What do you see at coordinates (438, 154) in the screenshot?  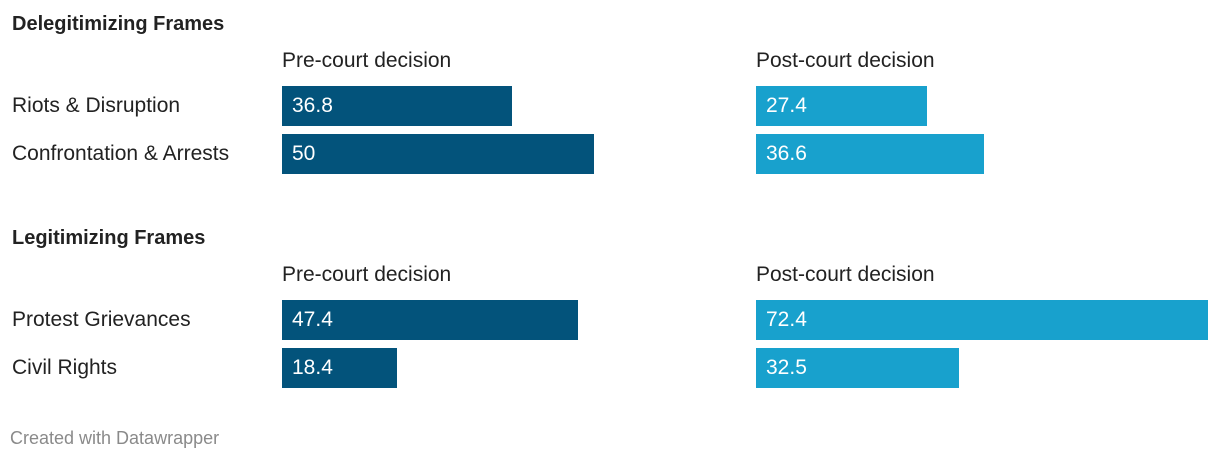 I see `bar-pre-confrontation: 50` at bounding box center [438, 154].